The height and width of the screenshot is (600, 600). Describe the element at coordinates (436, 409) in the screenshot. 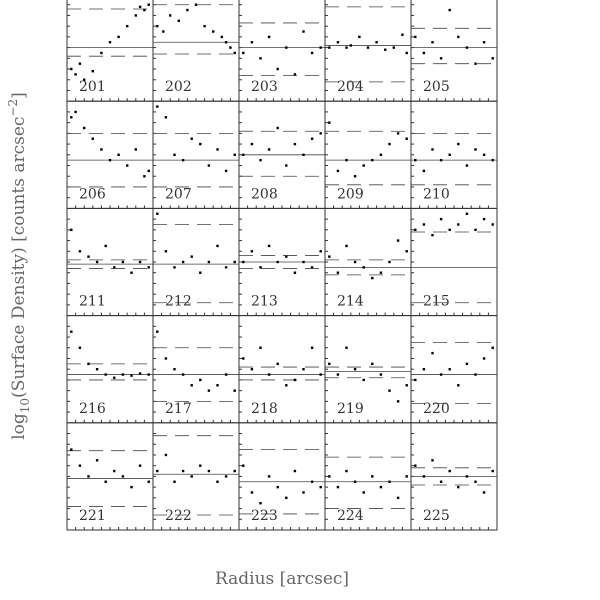

I see `panel-label: 220` at that location.